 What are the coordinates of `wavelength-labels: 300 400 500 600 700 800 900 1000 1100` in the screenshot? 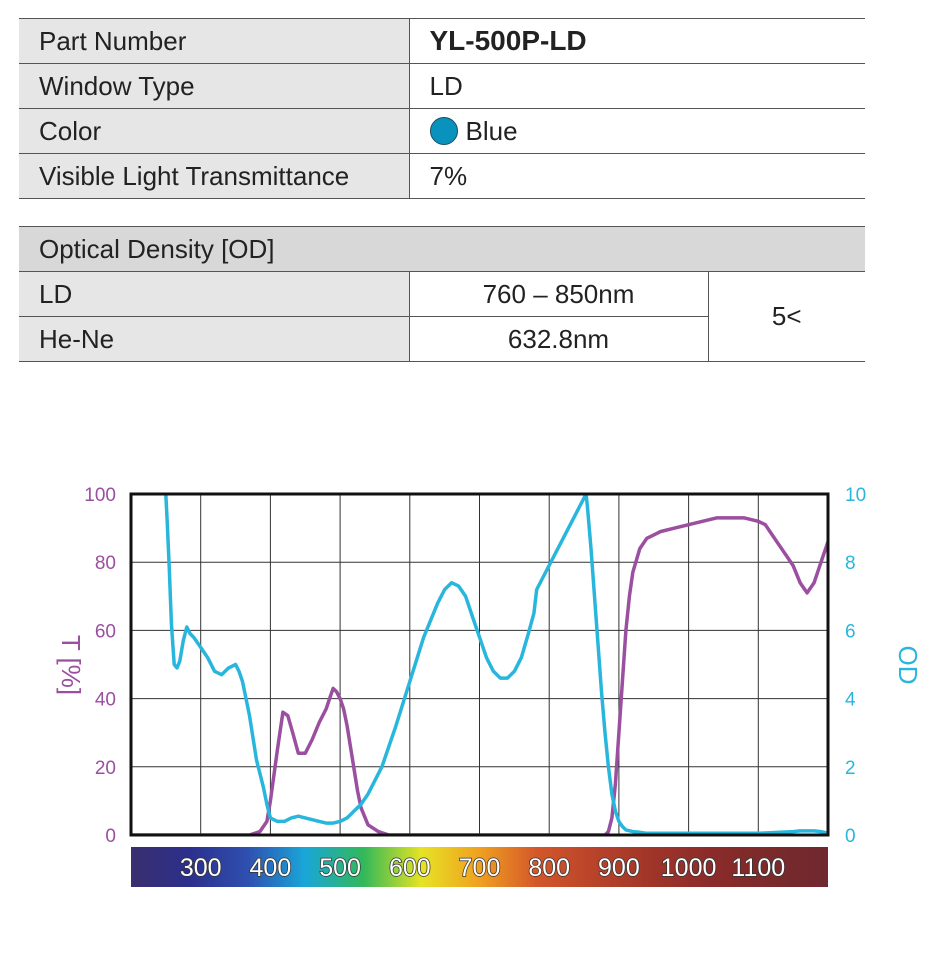 It's located at (482, 868).